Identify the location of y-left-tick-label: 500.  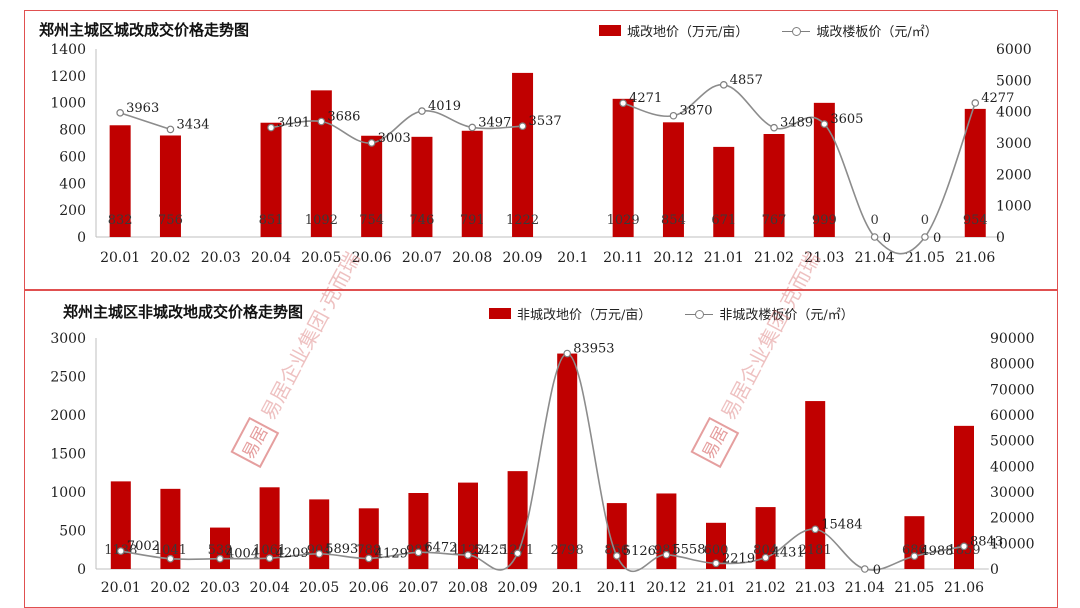
(72, 532).